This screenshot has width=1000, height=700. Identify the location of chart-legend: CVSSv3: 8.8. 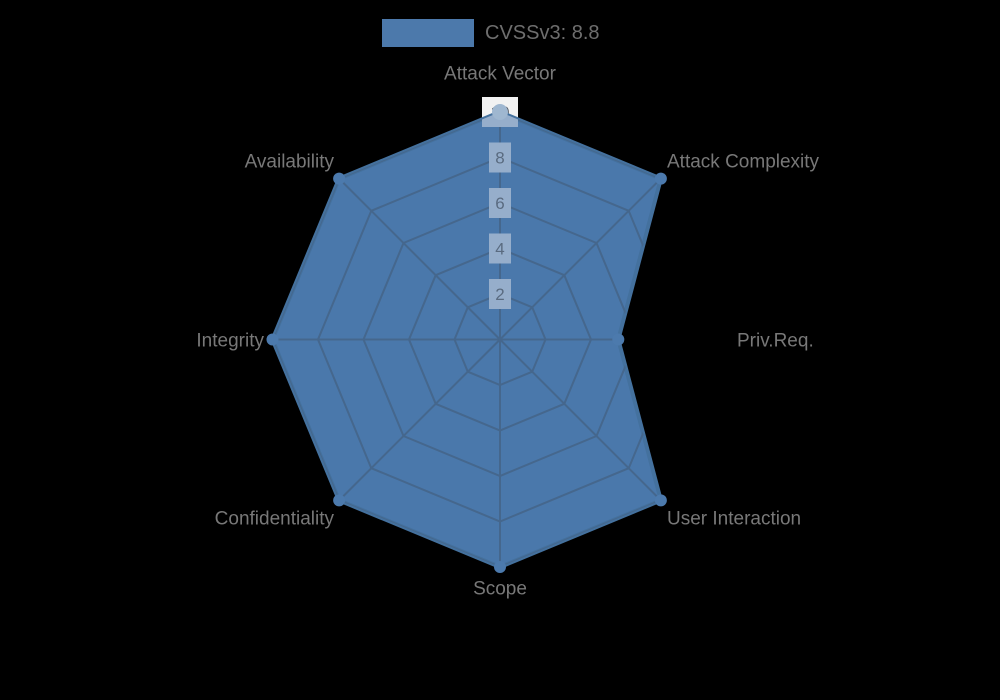
(491, 33).